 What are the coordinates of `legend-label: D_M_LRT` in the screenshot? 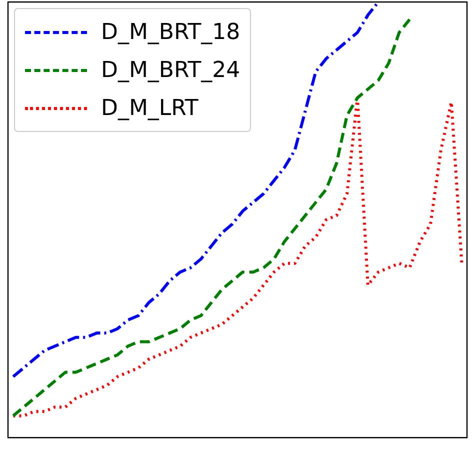 It's located at (149, 108).